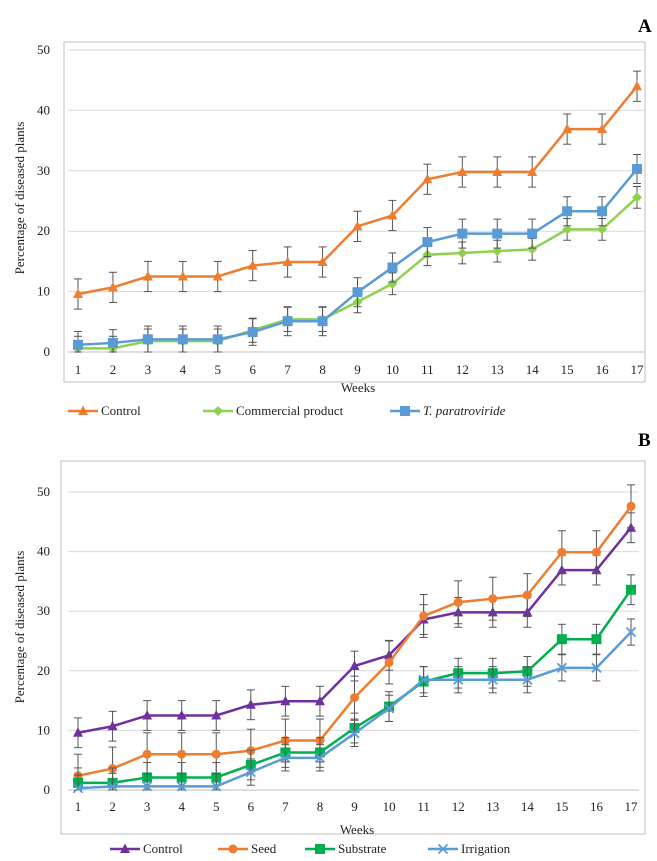 The width and height of the screenshot is (657, 861). I want to click on panel-b-y-tick-label: 40, so click(43, 551).